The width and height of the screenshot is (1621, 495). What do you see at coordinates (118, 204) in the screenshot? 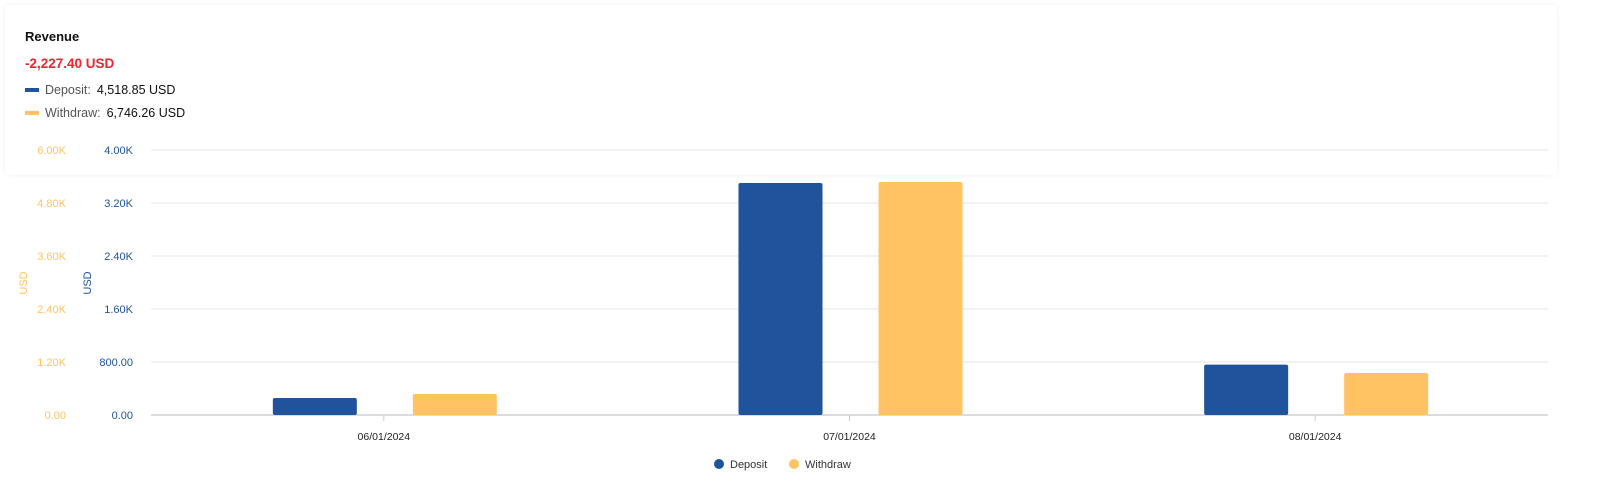
I see `y-tick-label-deposit: 3.20K` at bounding box center [118, 204].